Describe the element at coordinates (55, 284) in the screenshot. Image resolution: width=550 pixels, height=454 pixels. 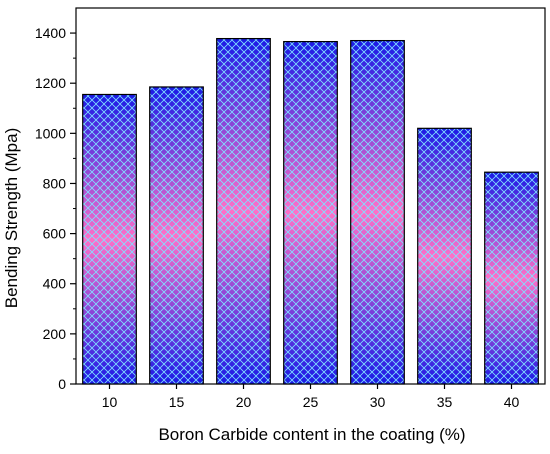
I see `y-tick-label: 400` at that location.